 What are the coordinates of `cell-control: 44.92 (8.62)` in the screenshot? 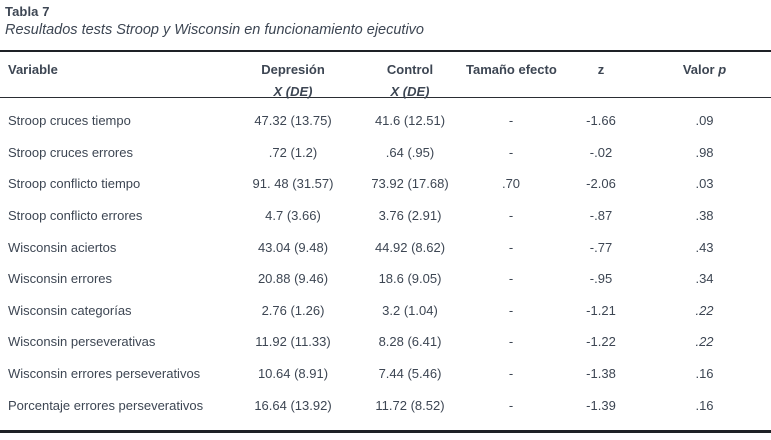 It's located at (410, 247).